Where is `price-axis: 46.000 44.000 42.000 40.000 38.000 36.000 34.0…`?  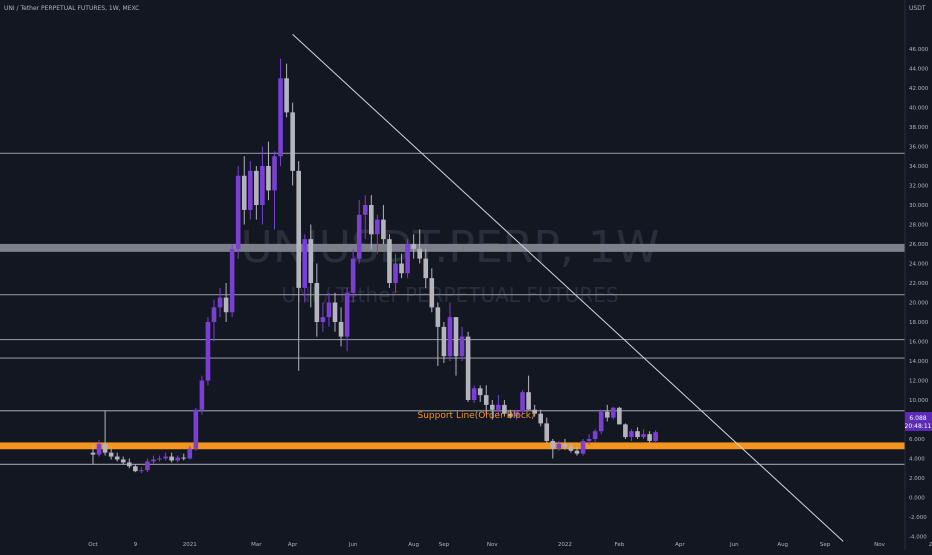
price-axis: 46.000 44.000 42.000 40.000 38.000 36.000 34.0… is located at coordinates (919, 294).